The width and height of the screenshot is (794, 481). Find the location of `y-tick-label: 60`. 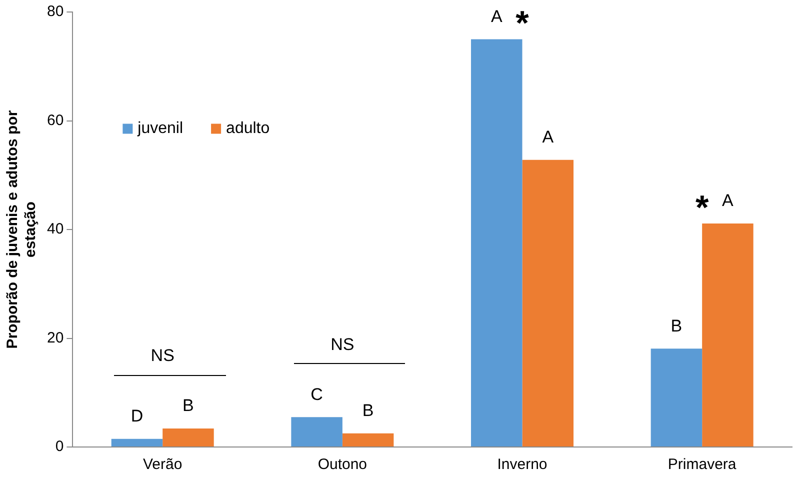

y-tick-label: 60 is located at coordinates (55, 120).